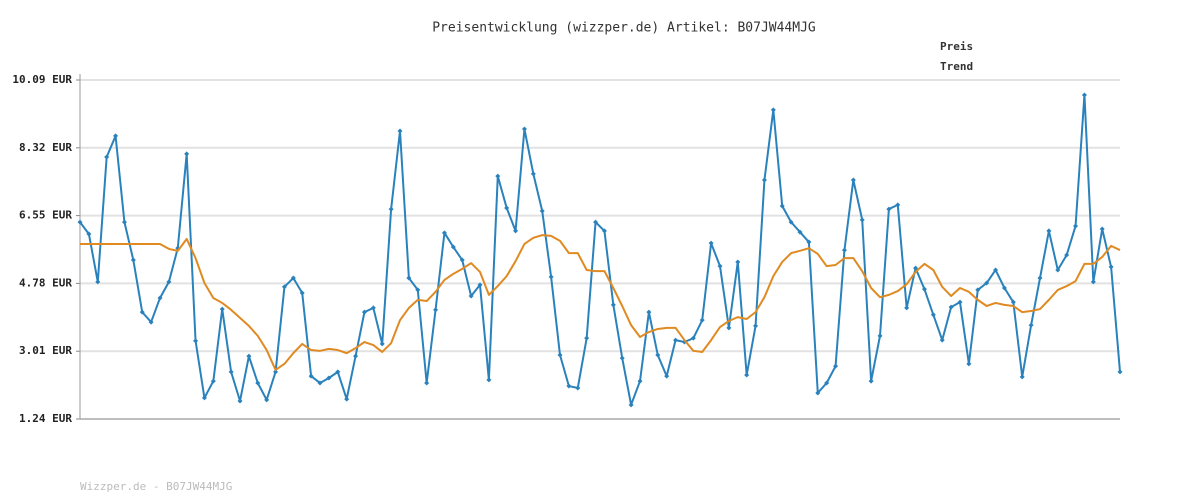 The image size is (1200, 500). I want to click on footer: Wizzper.de - B07JW44MJG, so click(156, 486).